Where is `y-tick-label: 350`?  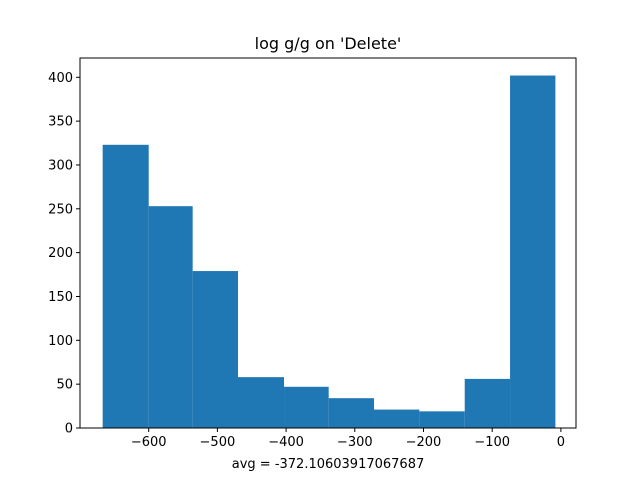
y-tick-label: 350 is located at coordinates (60, 122).